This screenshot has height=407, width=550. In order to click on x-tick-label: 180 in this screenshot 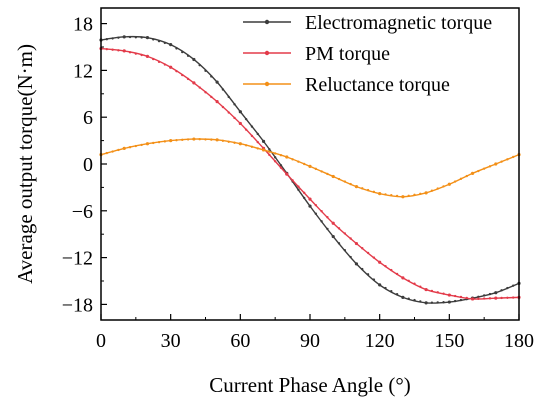, I will do `click(519, 341)`.